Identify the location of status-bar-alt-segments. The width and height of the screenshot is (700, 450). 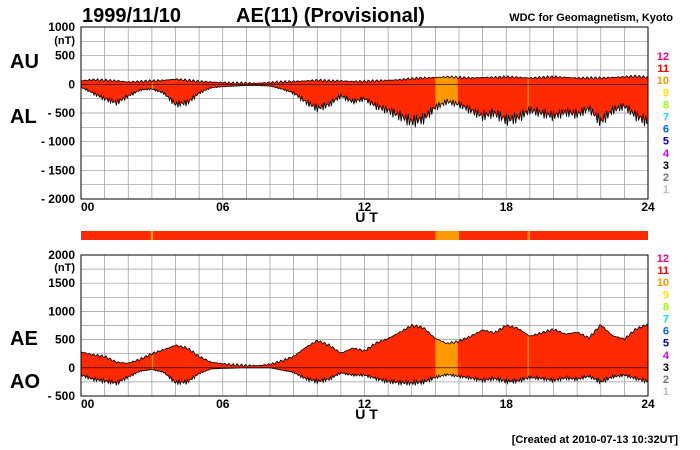
(340, 235).